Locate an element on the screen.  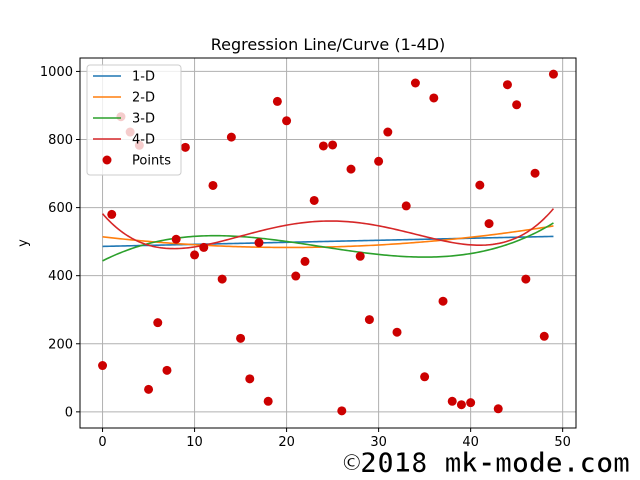
legend-label: 1-D is located at coordinates (143, 77).